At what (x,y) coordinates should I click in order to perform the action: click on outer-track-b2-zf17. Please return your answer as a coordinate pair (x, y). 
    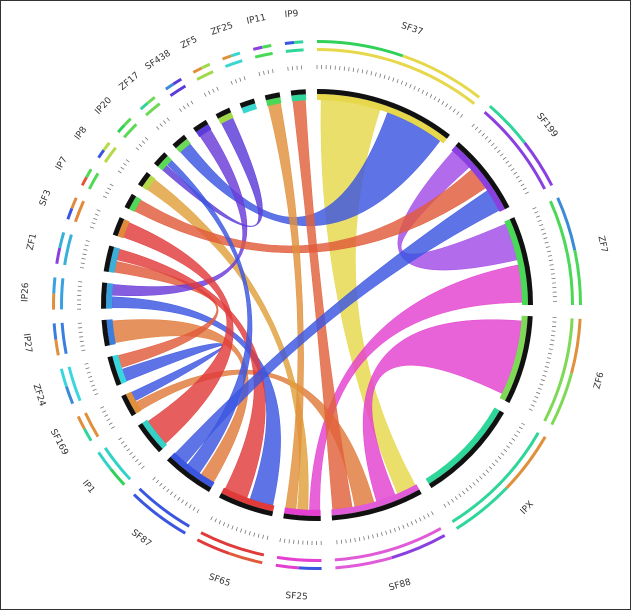
    Looking at the image, I should click on (151, 100).